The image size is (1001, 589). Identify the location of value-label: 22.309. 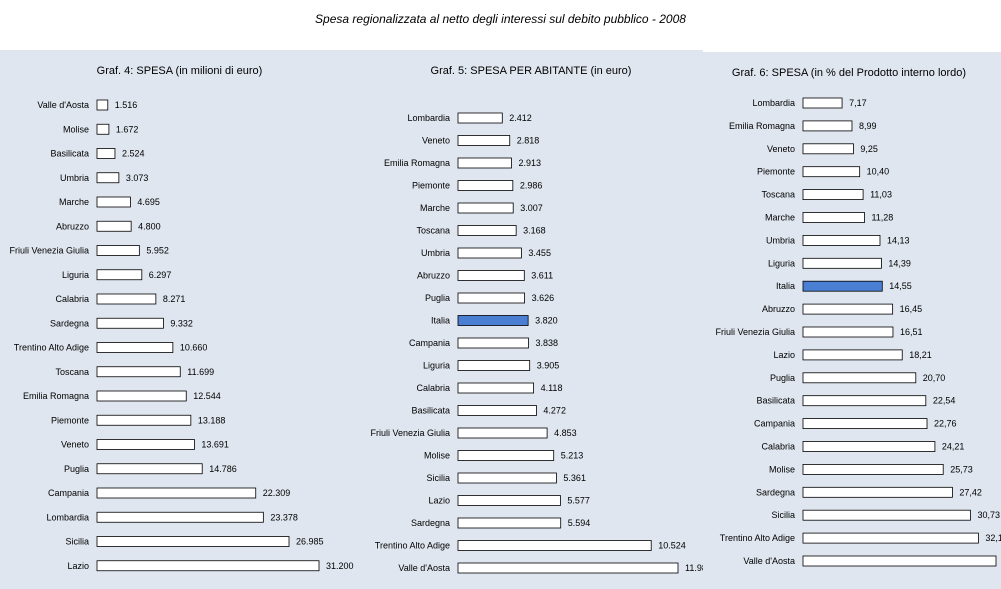
(277, 493).